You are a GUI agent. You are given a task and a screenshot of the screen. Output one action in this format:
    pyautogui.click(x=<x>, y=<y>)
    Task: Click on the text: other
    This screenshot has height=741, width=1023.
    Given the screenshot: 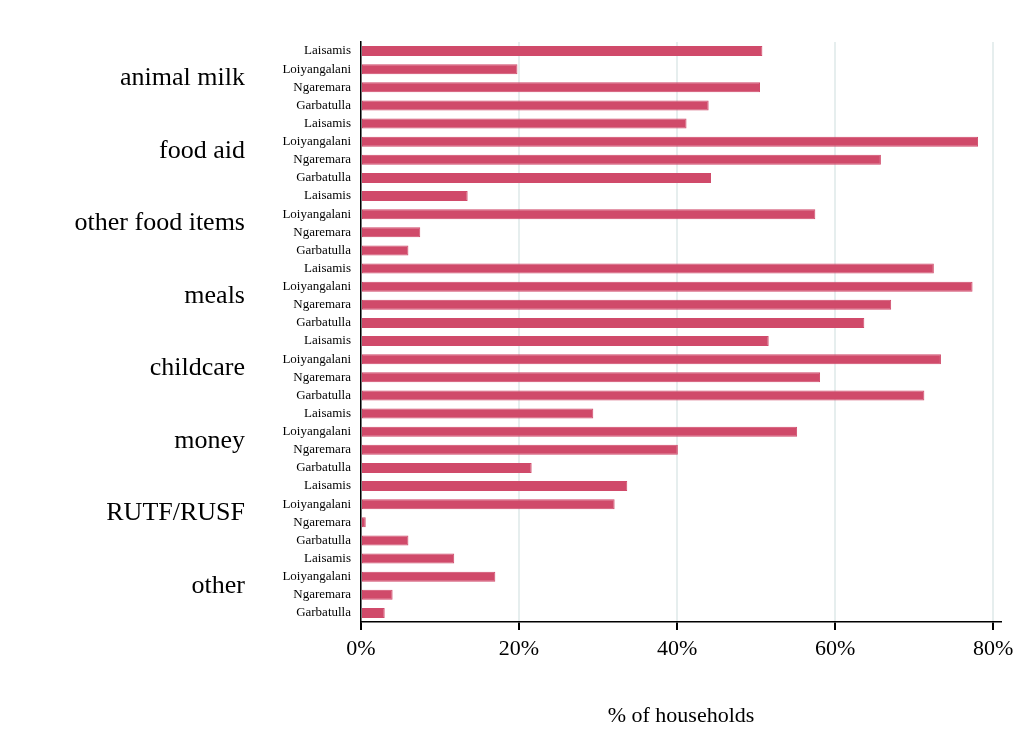 What is the action you would take?
    pyautogui.click(x=218, y=584)
    